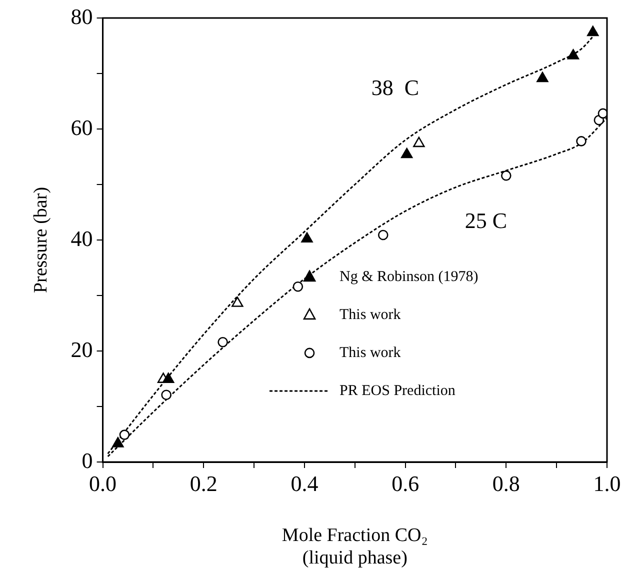 The width and height of the screenshot is (625, 588). I want to click on x-axis-title: Mole Fraction CO₂ (liquid phase), so click(355, 546).